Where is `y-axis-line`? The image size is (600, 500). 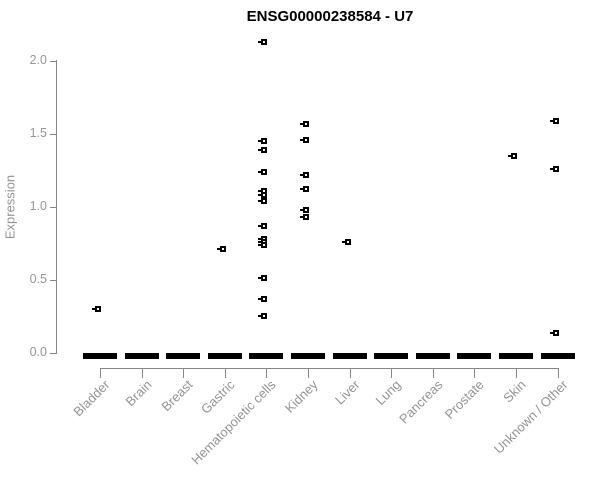
y-axis-line is located at coordinates (56, 206).